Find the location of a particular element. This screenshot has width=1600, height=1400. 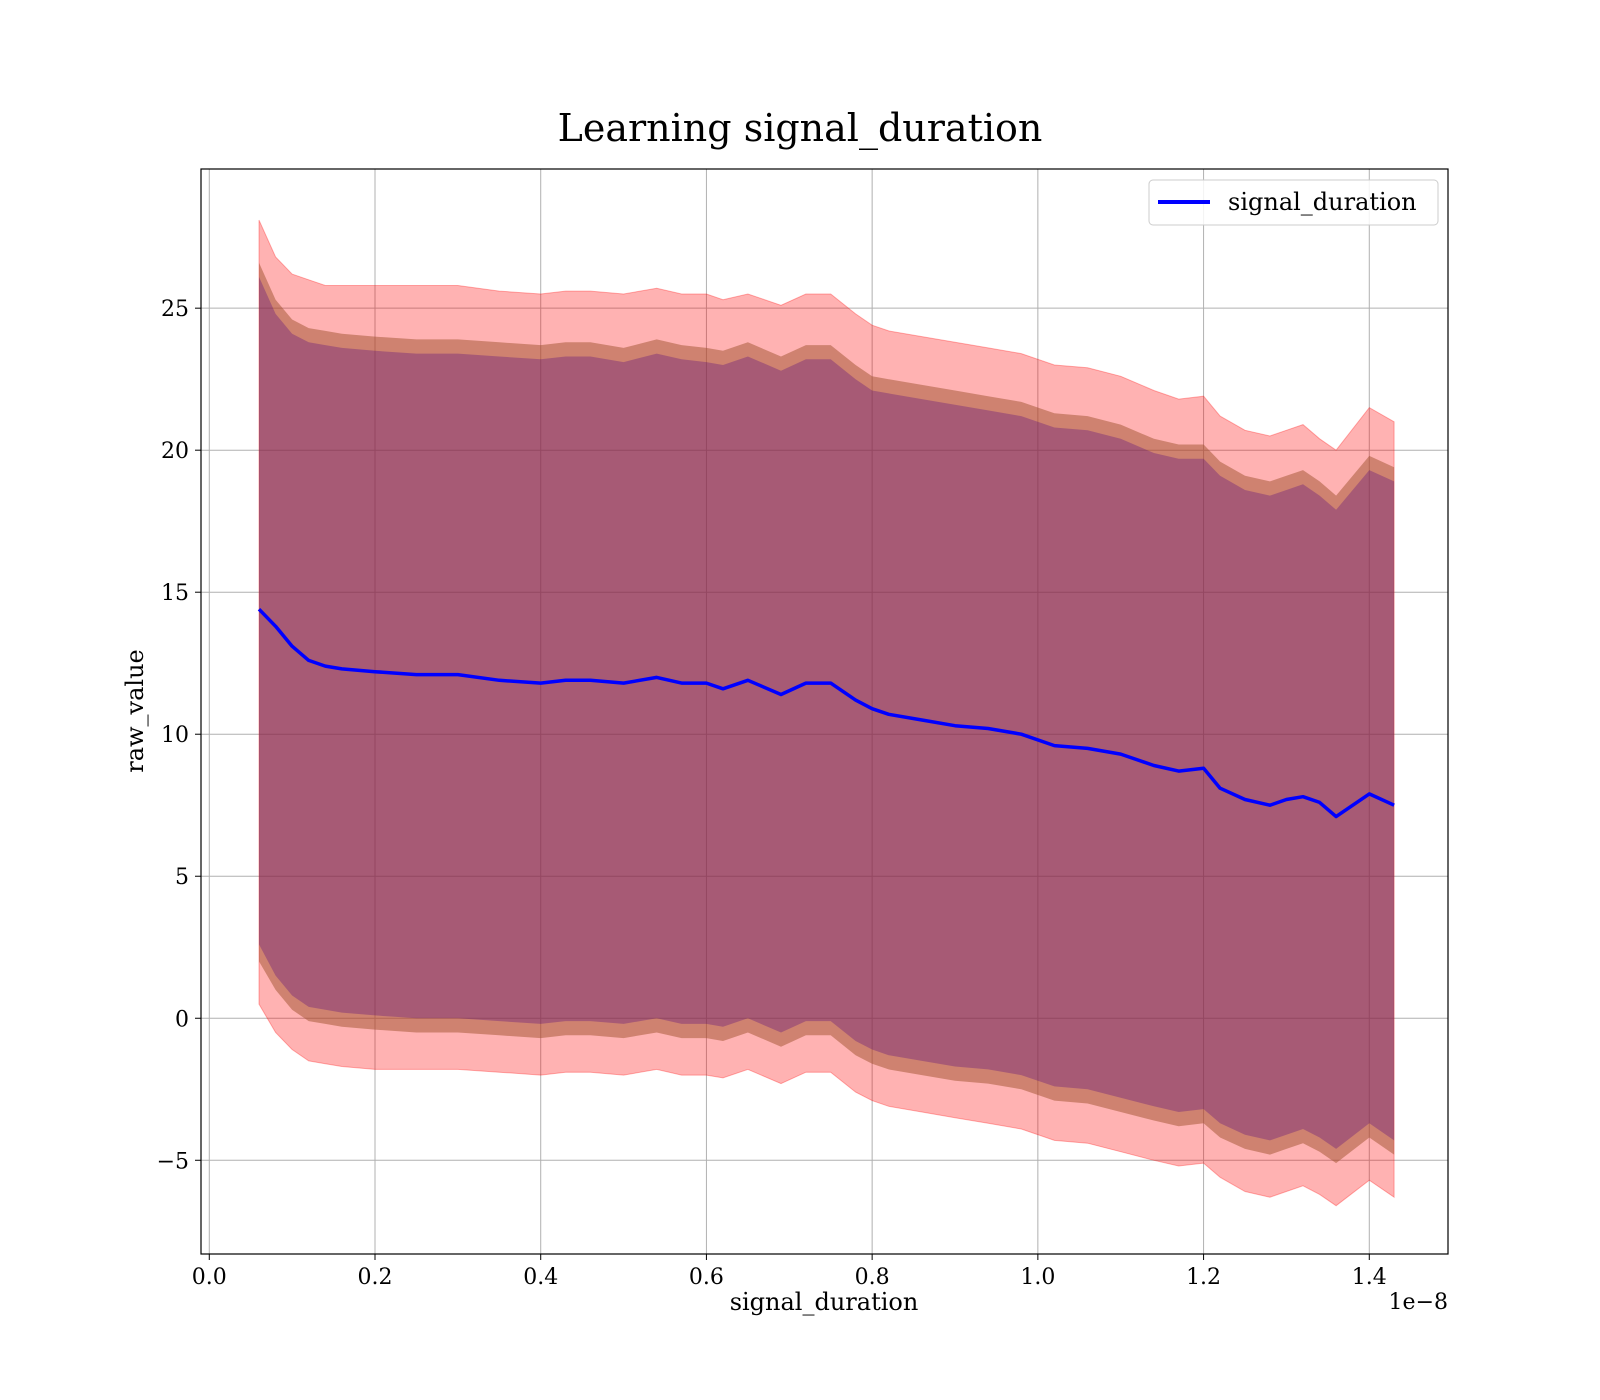

x-tick-label: 0.8 is located at coordinates (872, 1277).